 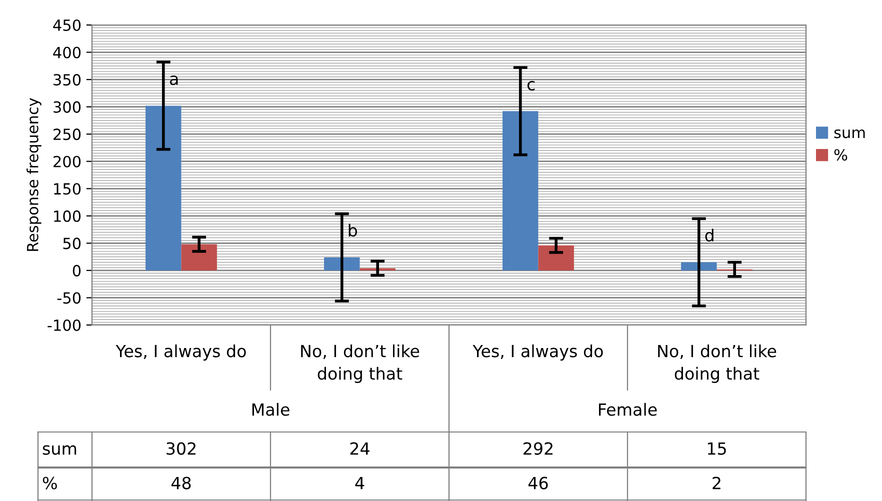 What do you see at coordinates (181, 448) in the screenshot?
I see `data-label: 302` at bounding box center [181, 448].